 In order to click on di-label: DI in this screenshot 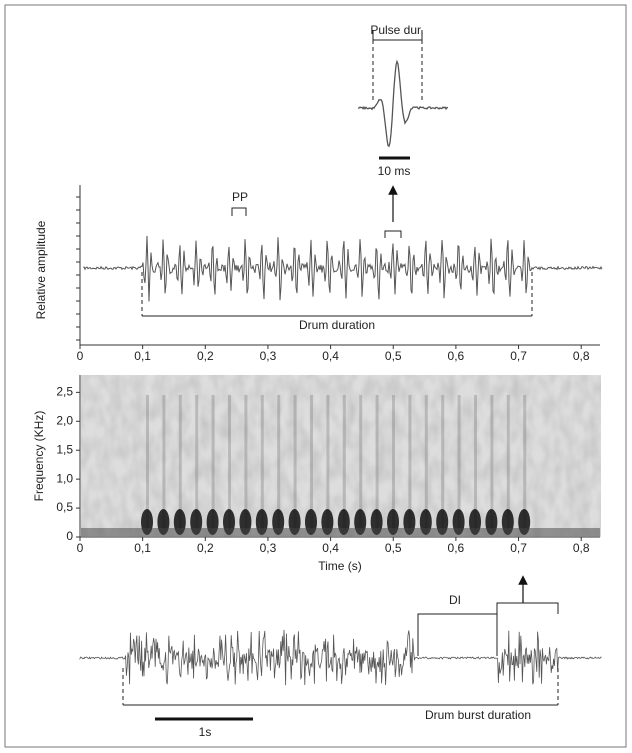, I will do `click(455, 600)`.